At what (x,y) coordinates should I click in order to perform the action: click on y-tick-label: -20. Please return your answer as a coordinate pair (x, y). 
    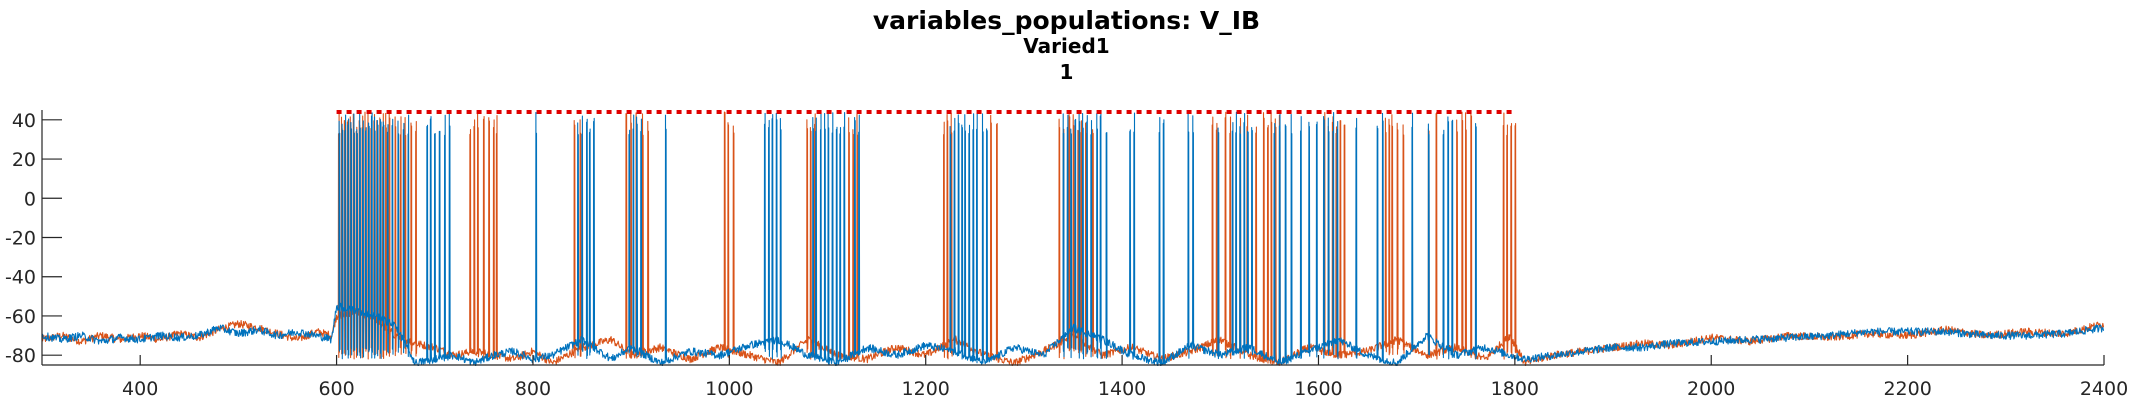
    Looking at the image, I should click on (20, 239).